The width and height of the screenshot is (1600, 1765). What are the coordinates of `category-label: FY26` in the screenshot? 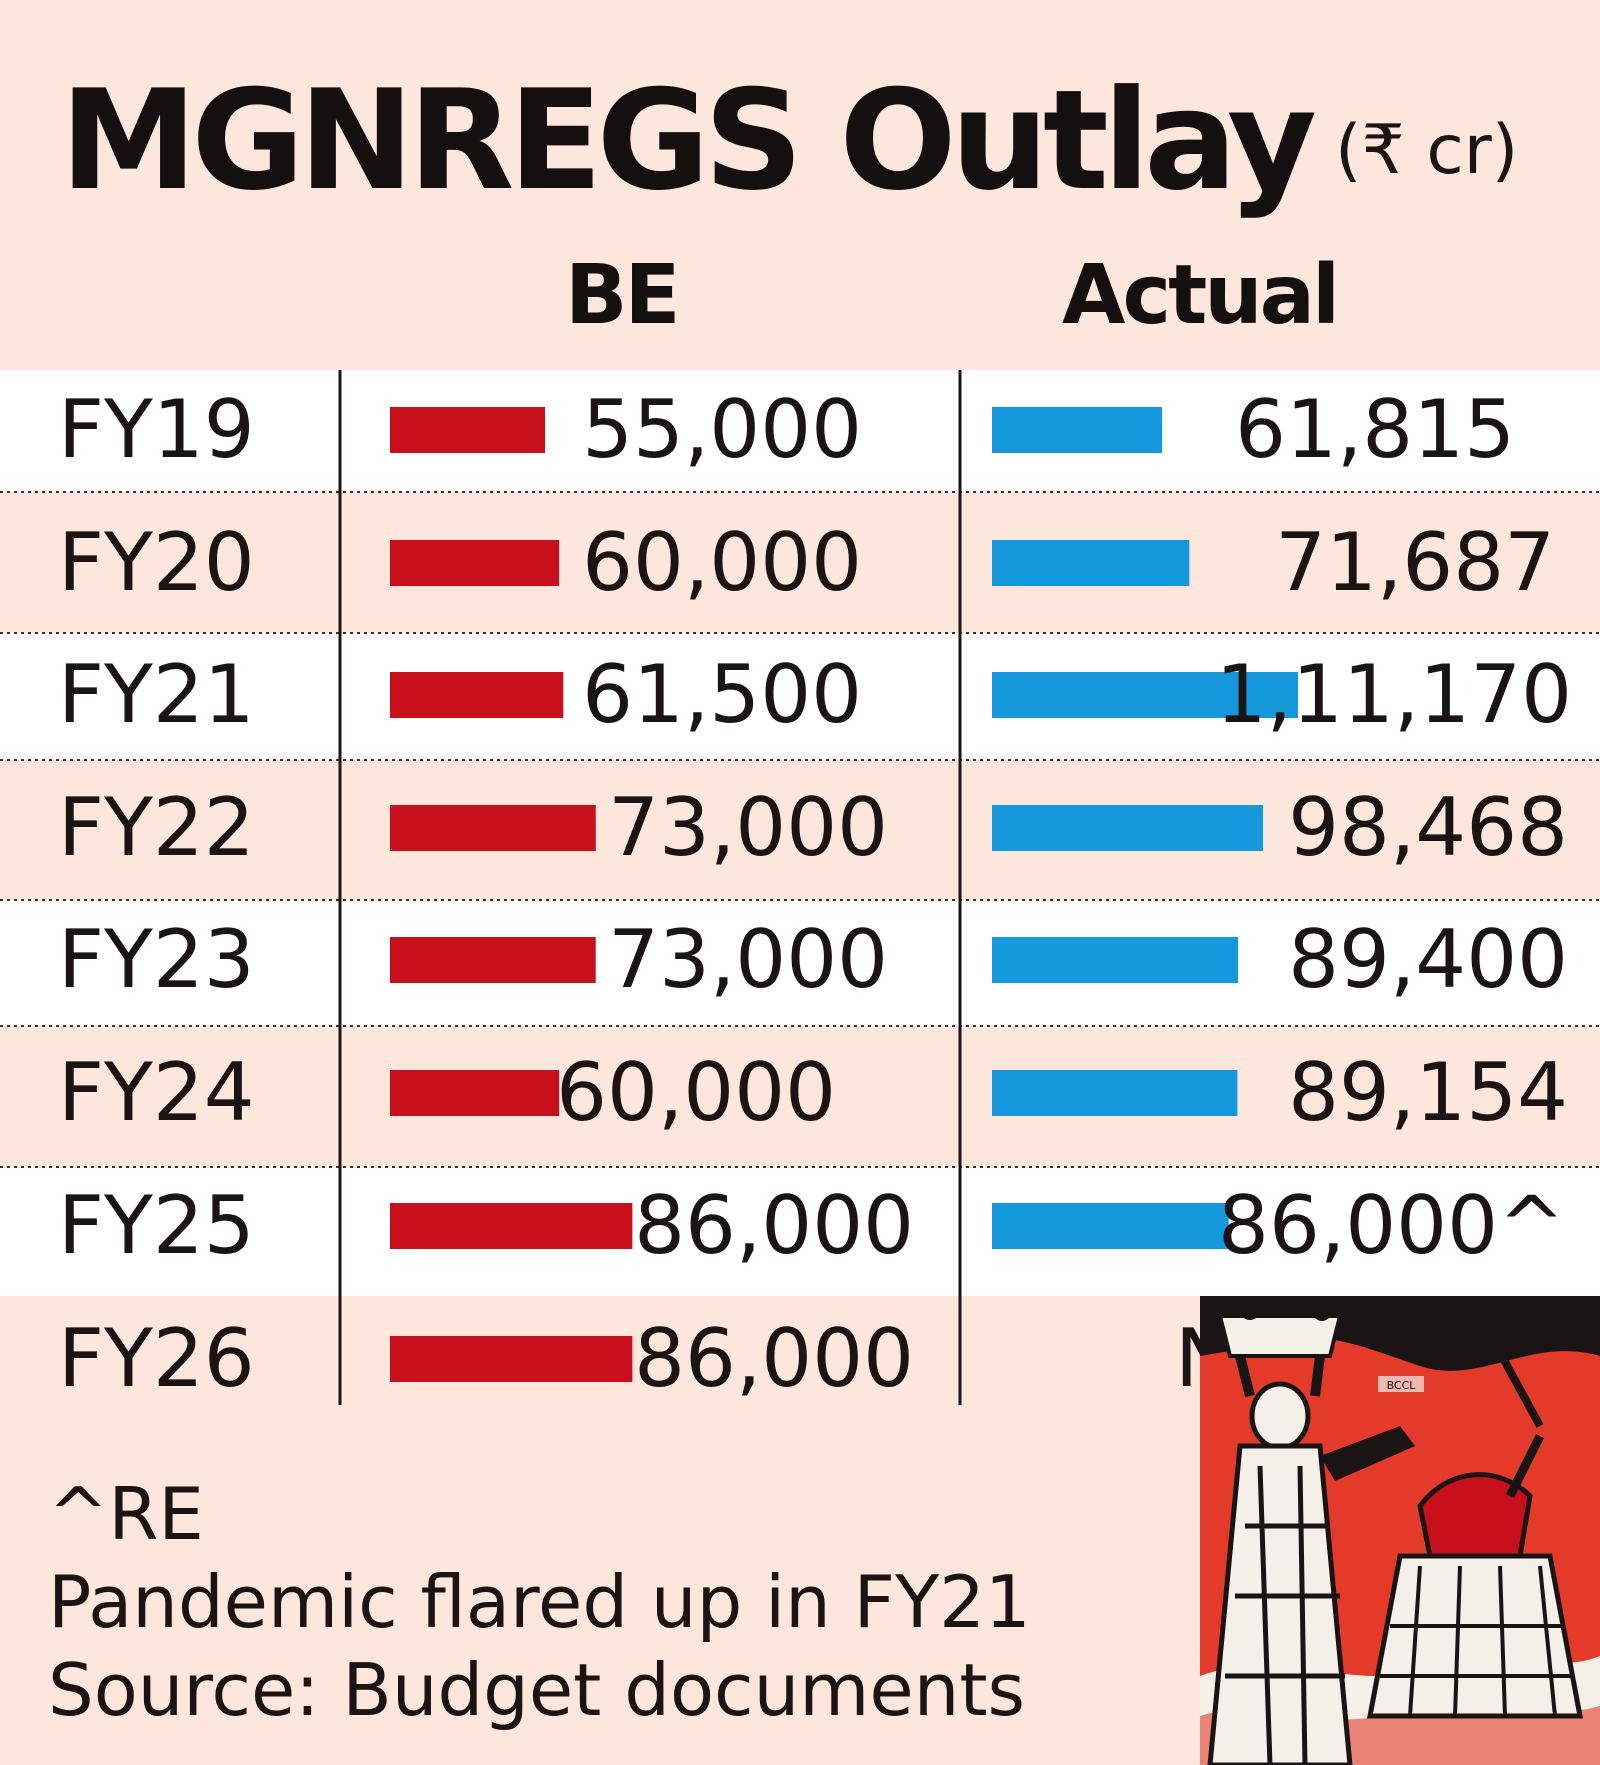 It's located at (156, 1358).